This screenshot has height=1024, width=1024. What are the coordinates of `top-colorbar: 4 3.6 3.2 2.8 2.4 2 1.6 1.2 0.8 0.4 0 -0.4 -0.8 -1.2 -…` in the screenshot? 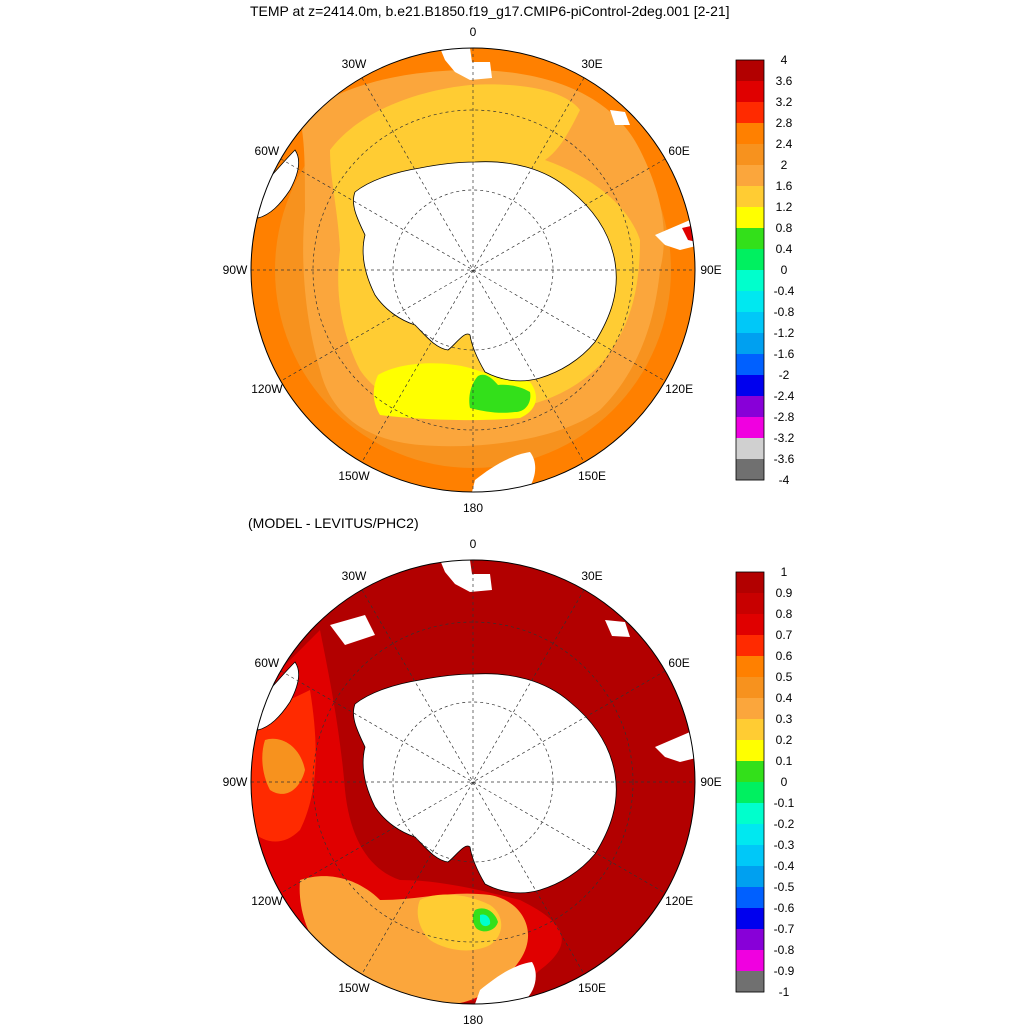 It's located at (765, 270).